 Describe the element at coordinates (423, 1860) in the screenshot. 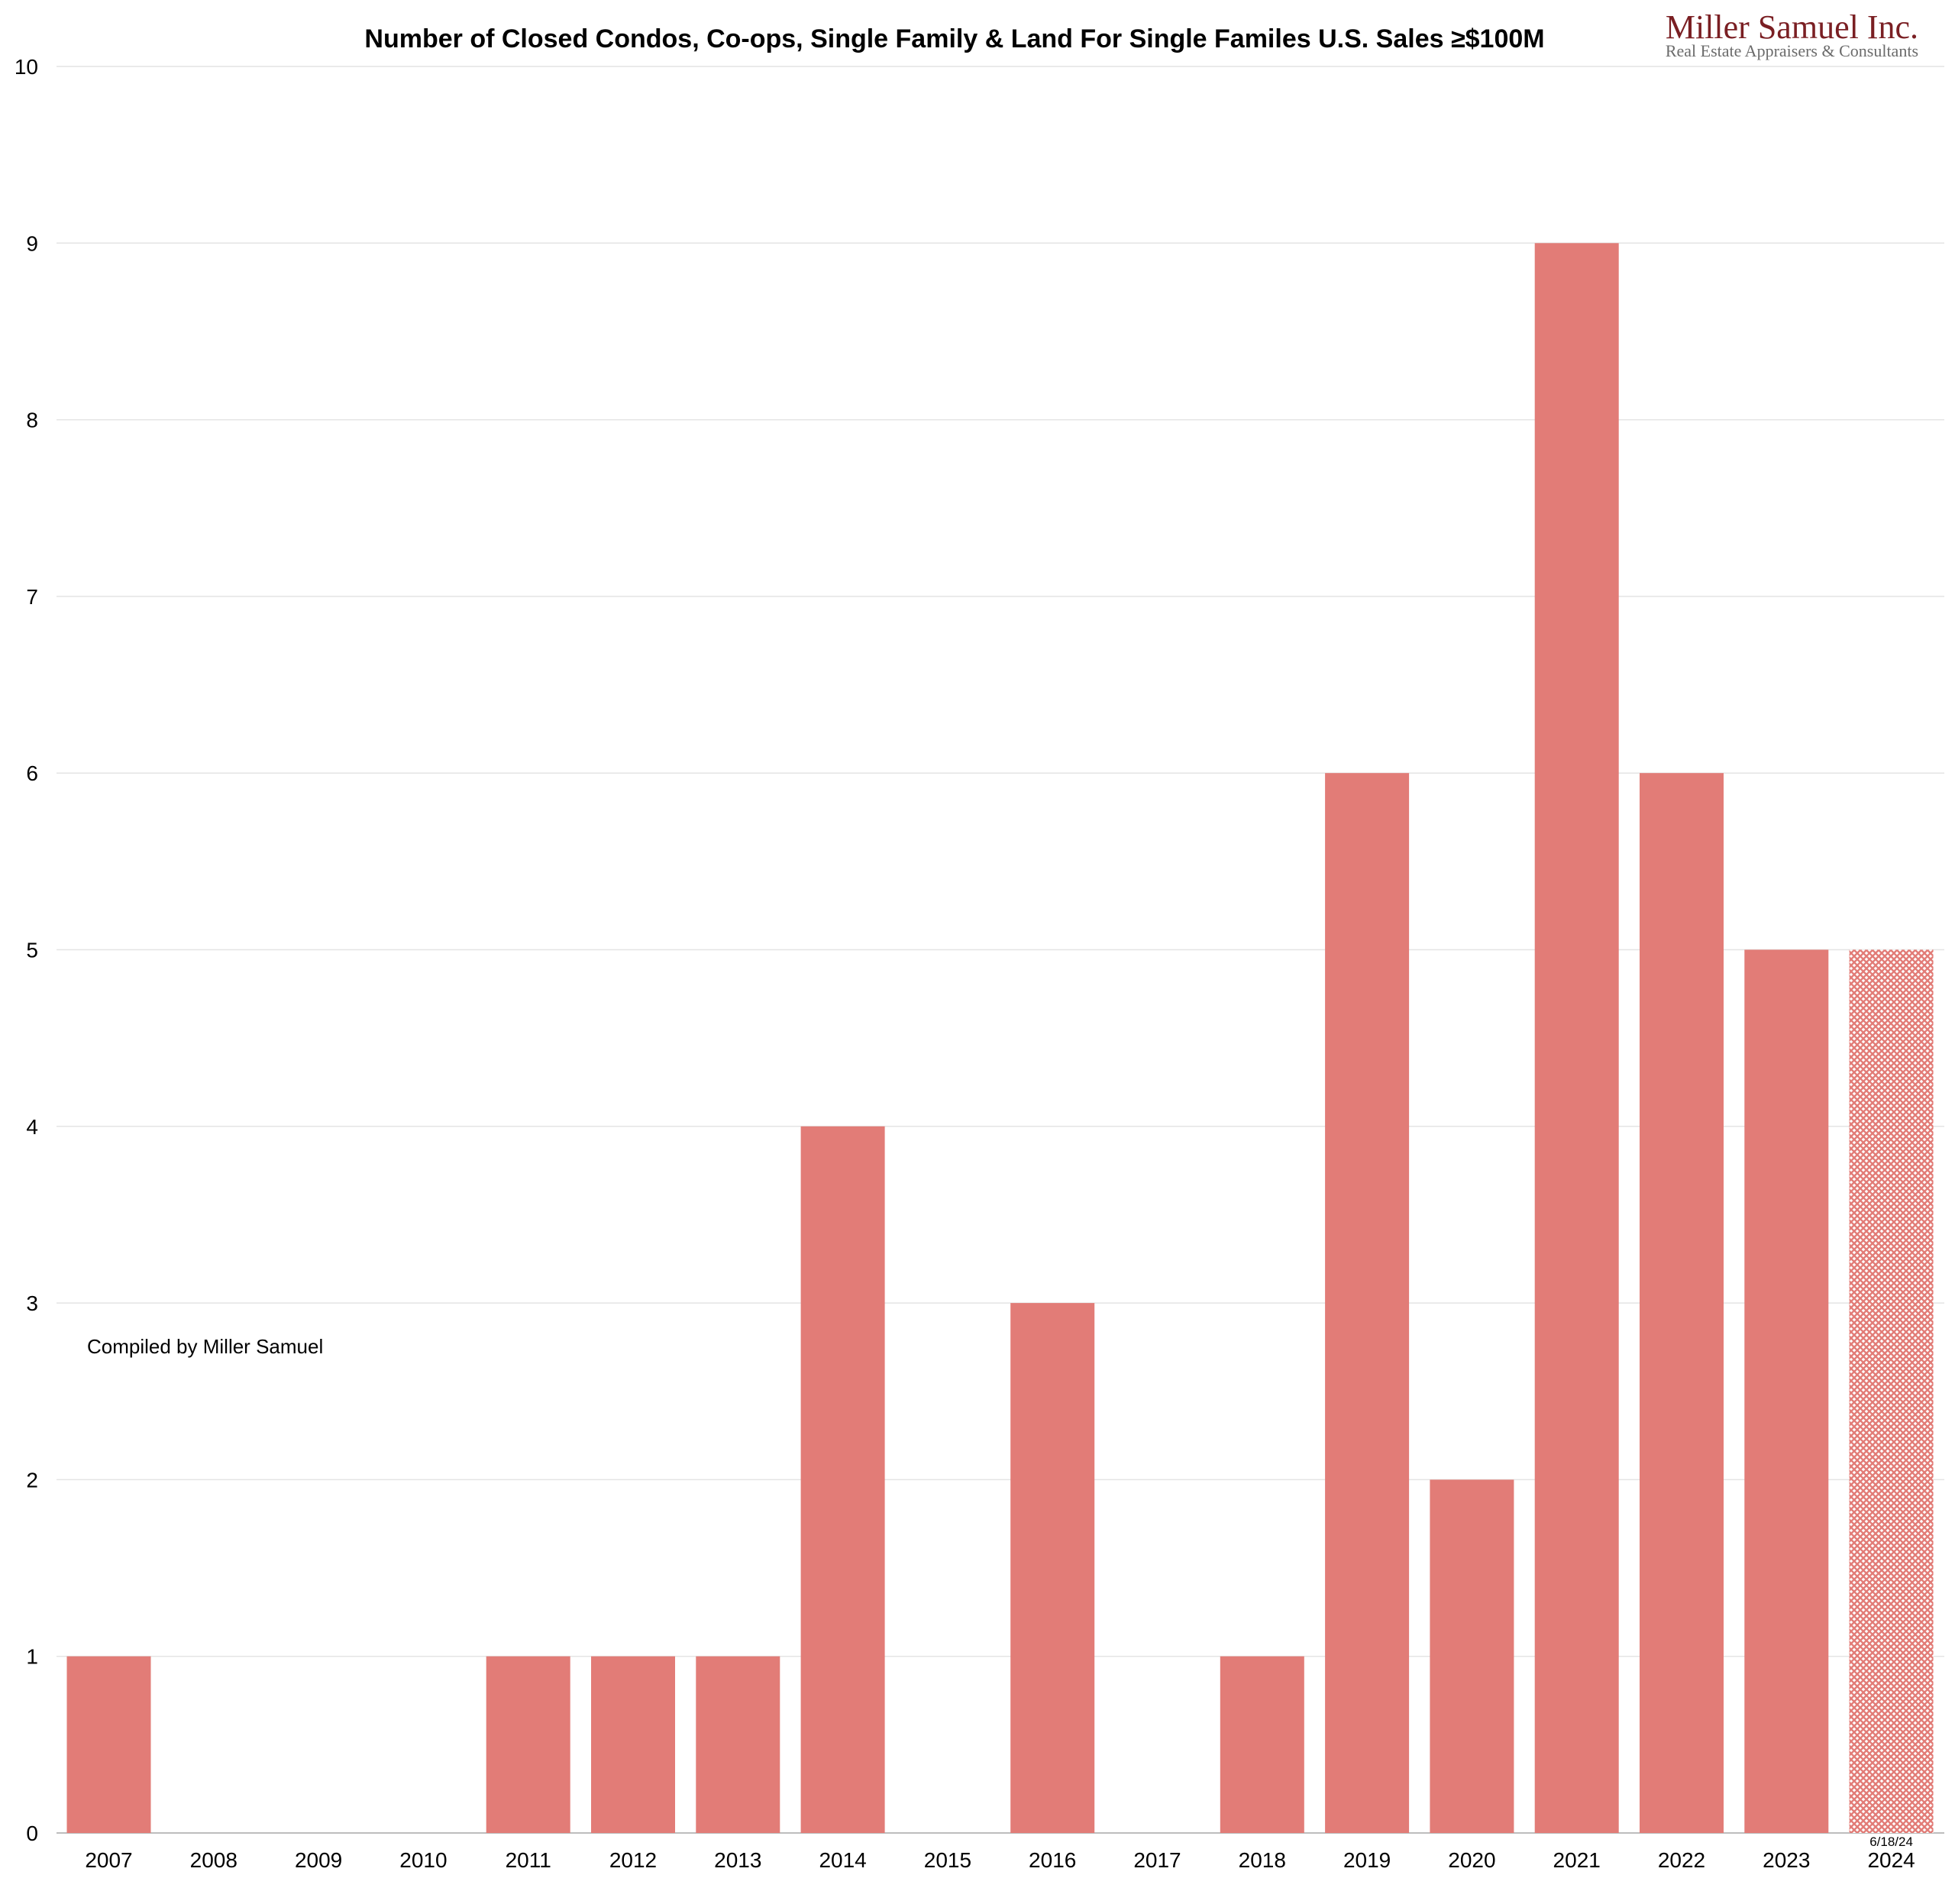

I see `x-tick-label: 2010` at that location.